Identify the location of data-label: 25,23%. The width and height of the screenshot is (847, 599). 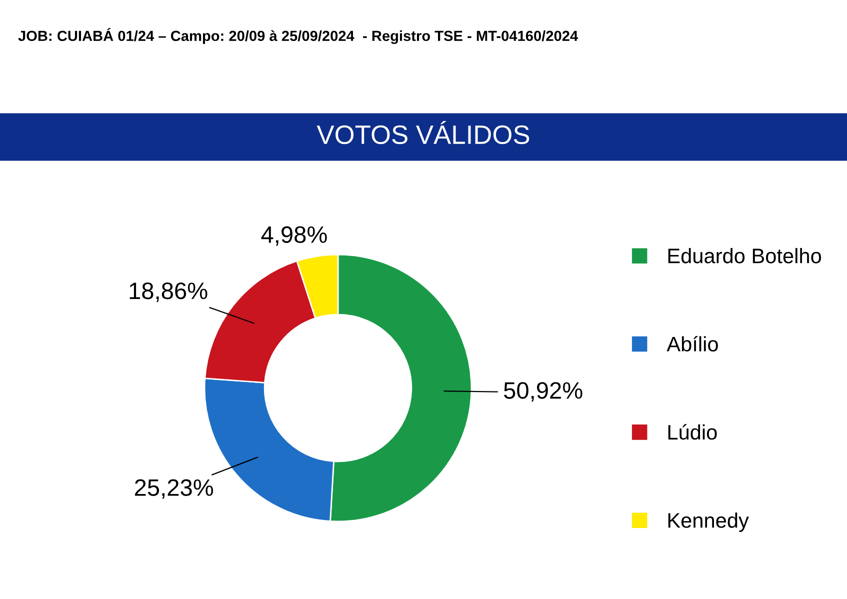
(174, 489).